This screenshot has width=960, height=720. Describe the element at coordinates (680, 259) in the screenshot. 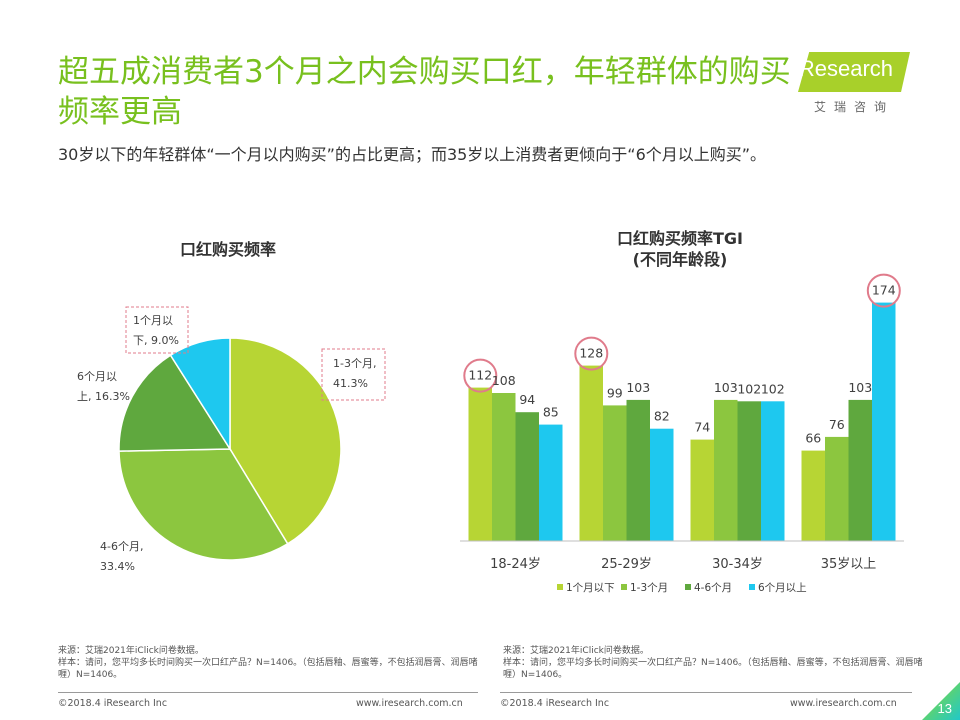

I see `bar-chart-title: (不同年龄段)` at that location.